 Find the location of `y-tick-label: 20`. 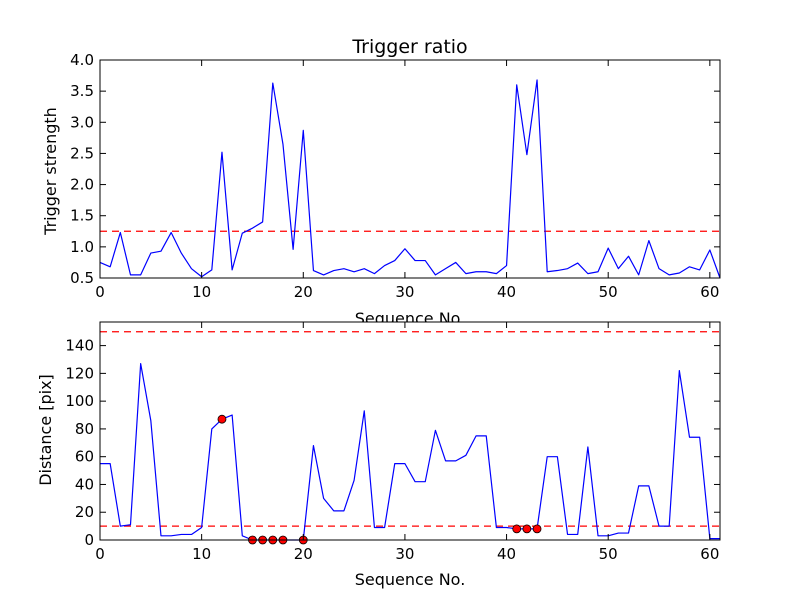

y-tick-label: 20 is located at coordinates (84, 512).